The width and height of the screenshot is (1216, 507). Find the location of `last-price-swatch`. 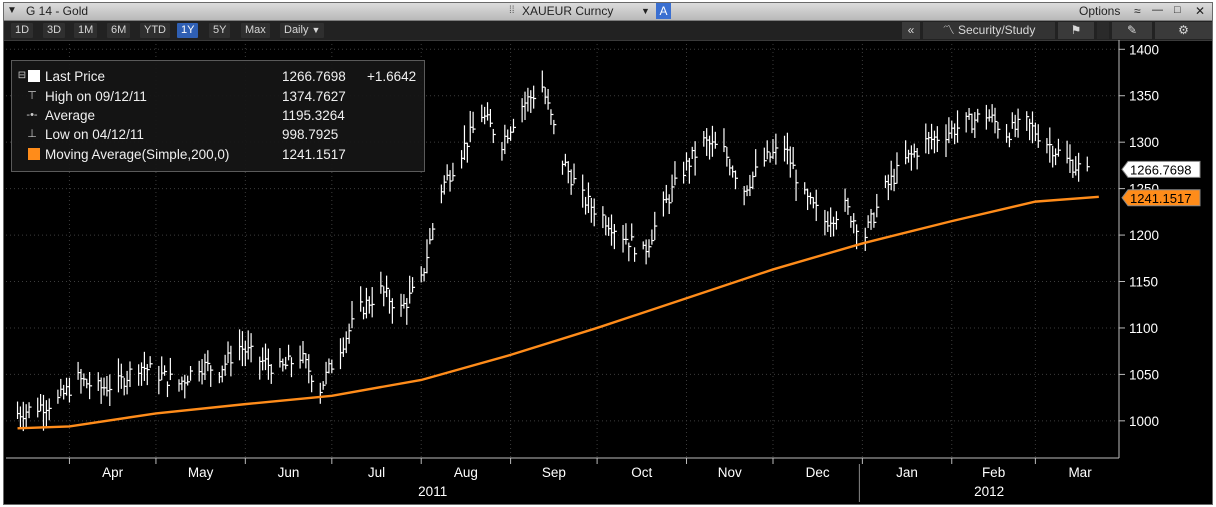

last-price-swatch is located at coordinates (34, 76).